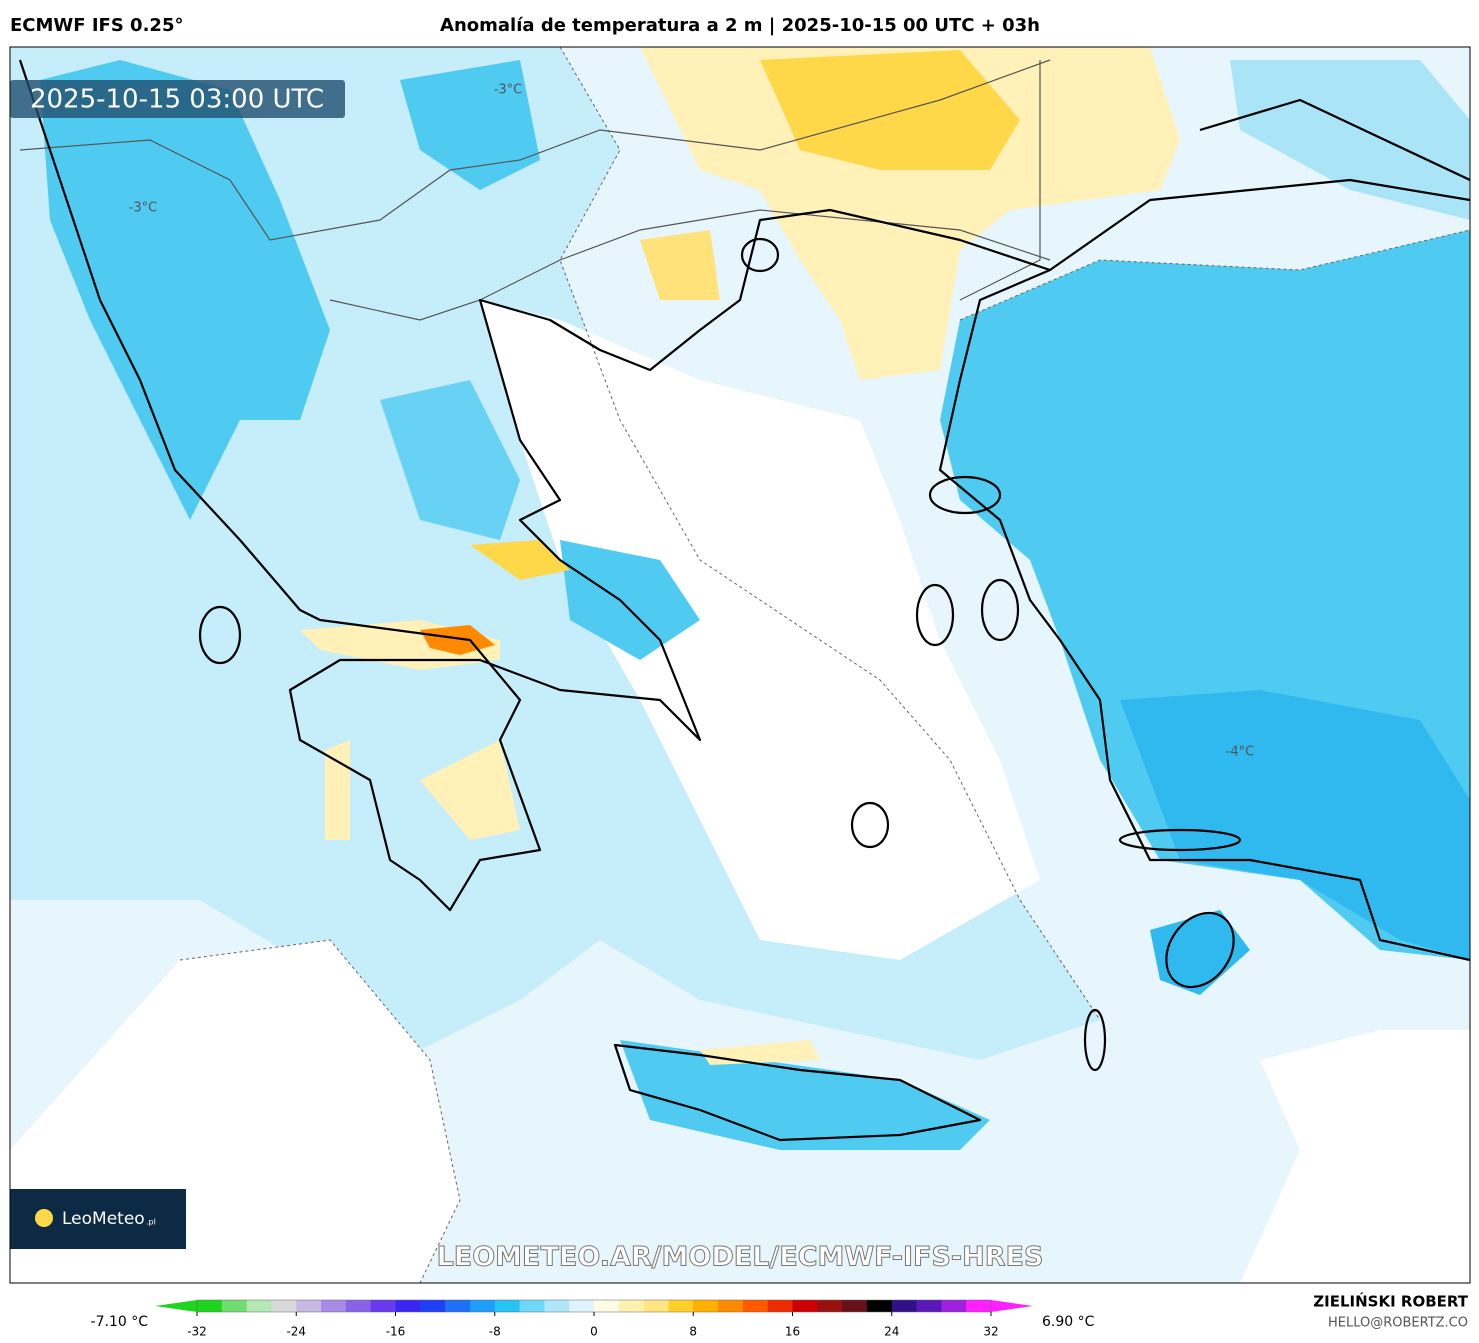 The image size is (1479, 1343). I want to click on colorbar-tick-label: -8, so click(495, 1332).